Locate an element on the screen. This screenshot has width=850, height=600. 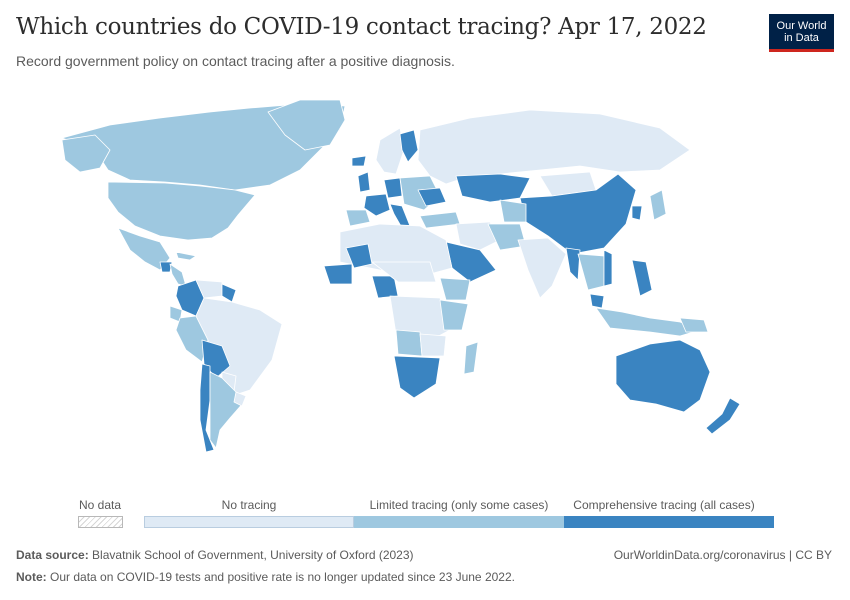
country-china is located at coordinates (578, 214).